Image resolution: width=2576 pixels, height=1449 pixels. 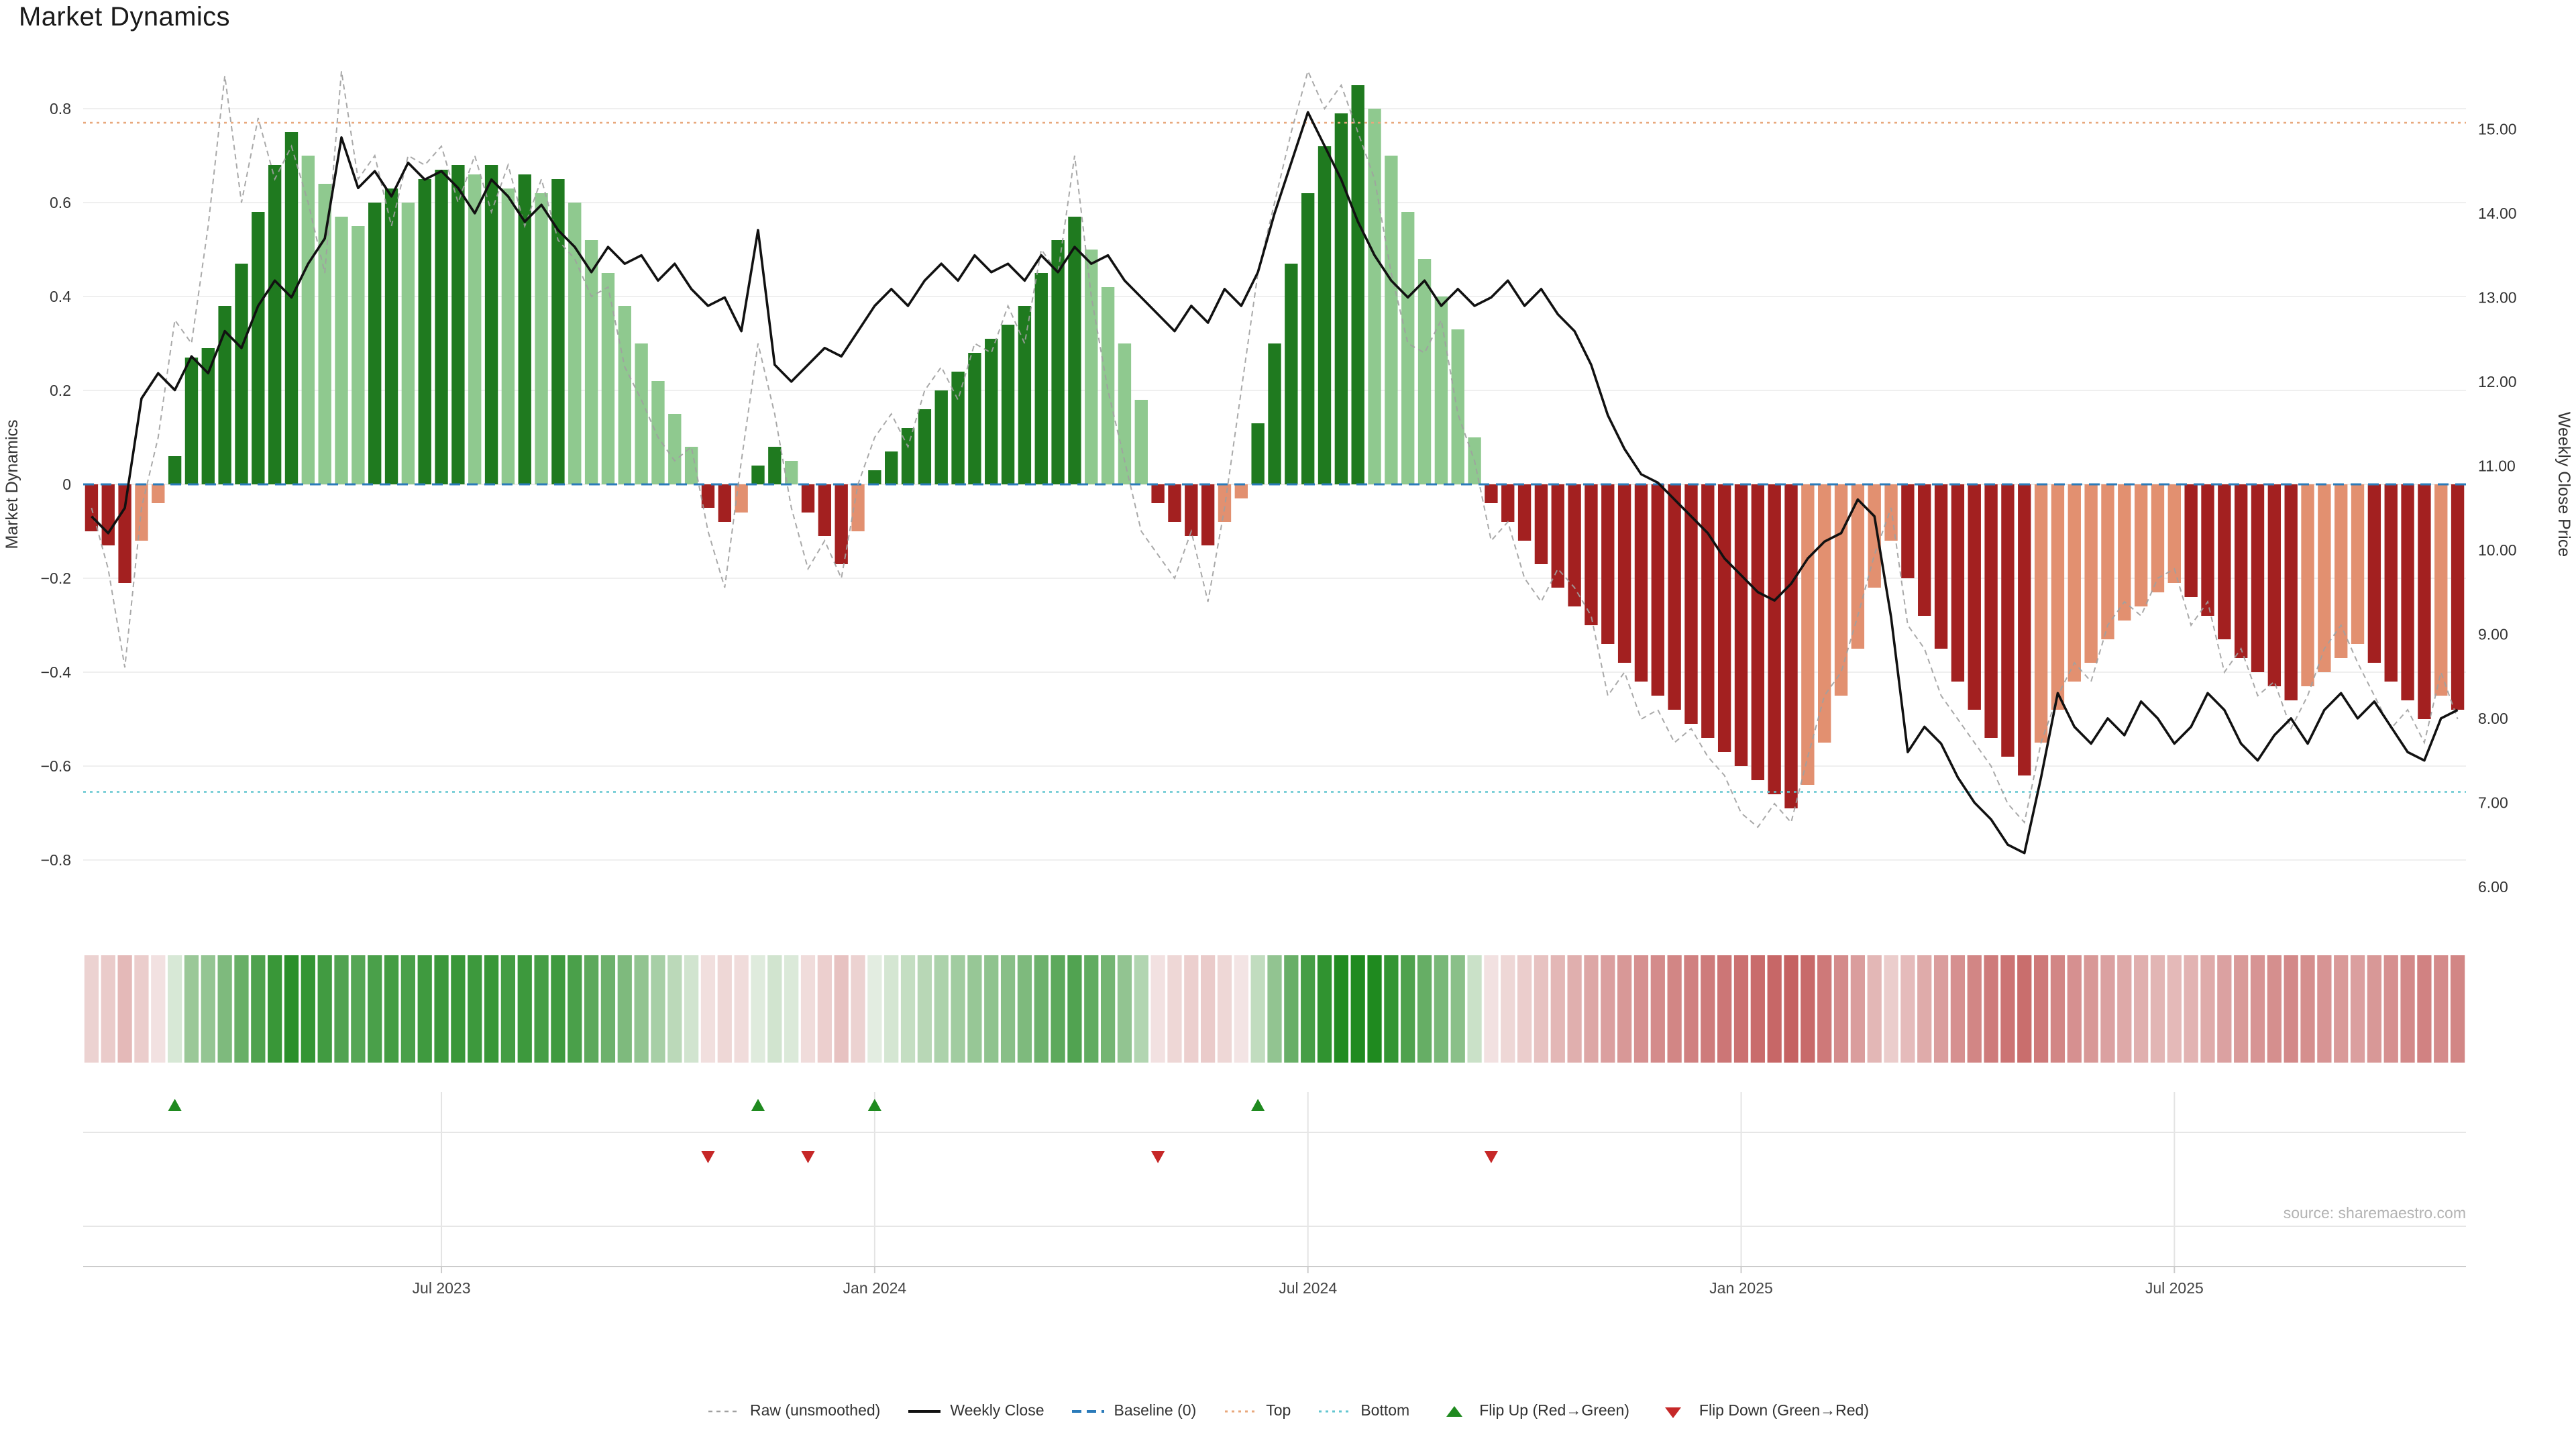 I want to click on legend-label: Bottom, so click(x=1385, y=1411).